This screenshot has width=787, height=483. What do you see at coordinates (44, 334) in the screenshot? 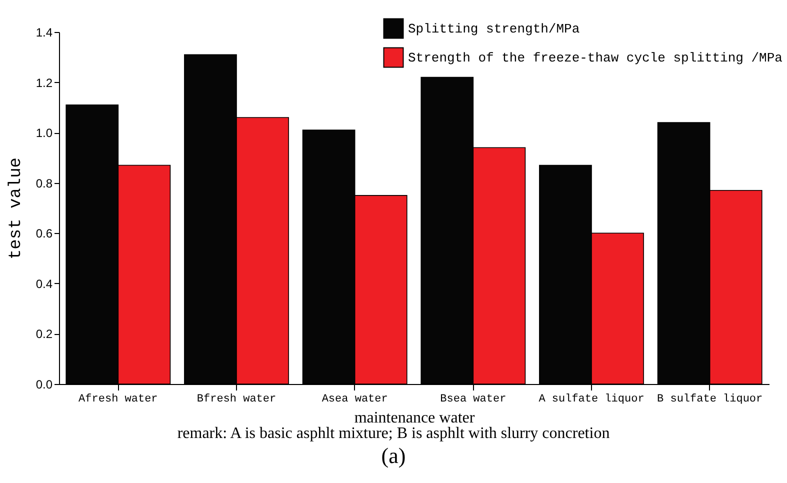
I see `y-tick-label: 0.2` at bounding box center [44, 334].